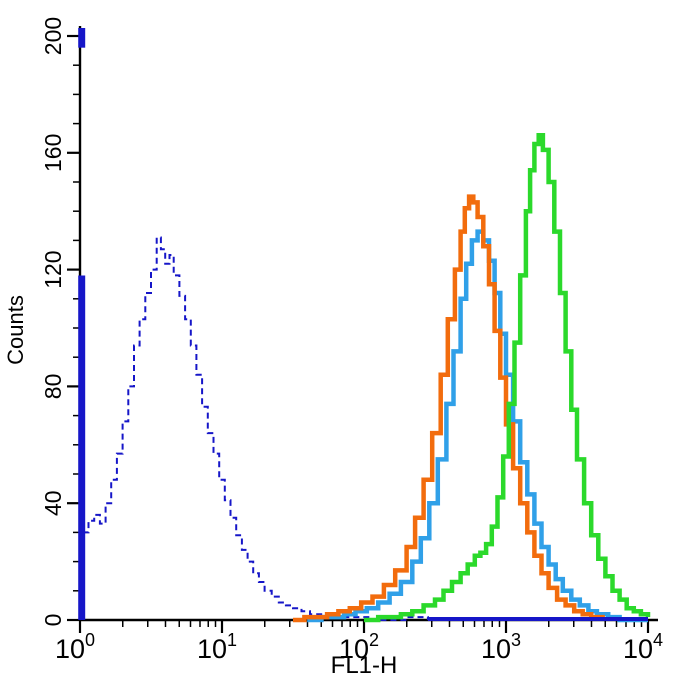 The width and height of the screenshot is (680, 685). I want to click on y-tick-label: 120, so click(53, 269).